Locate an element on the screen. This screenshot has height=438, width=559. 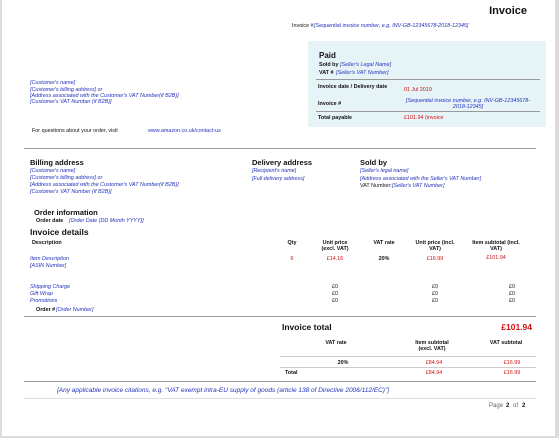
item-description: Item Description is located at coordinates (49, 259).